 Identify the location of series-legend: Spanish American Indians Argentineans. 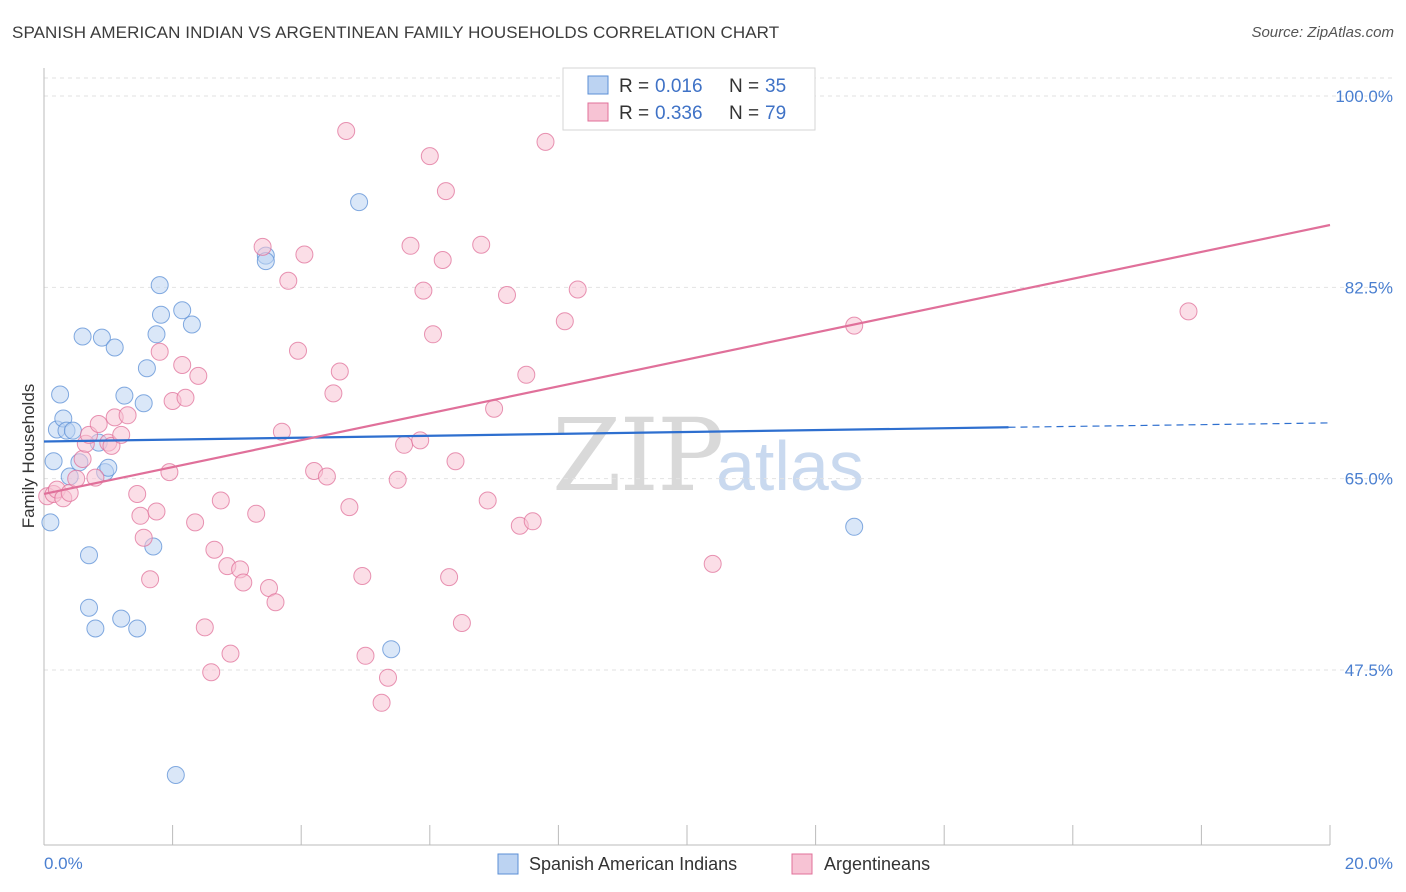
(713, 864).